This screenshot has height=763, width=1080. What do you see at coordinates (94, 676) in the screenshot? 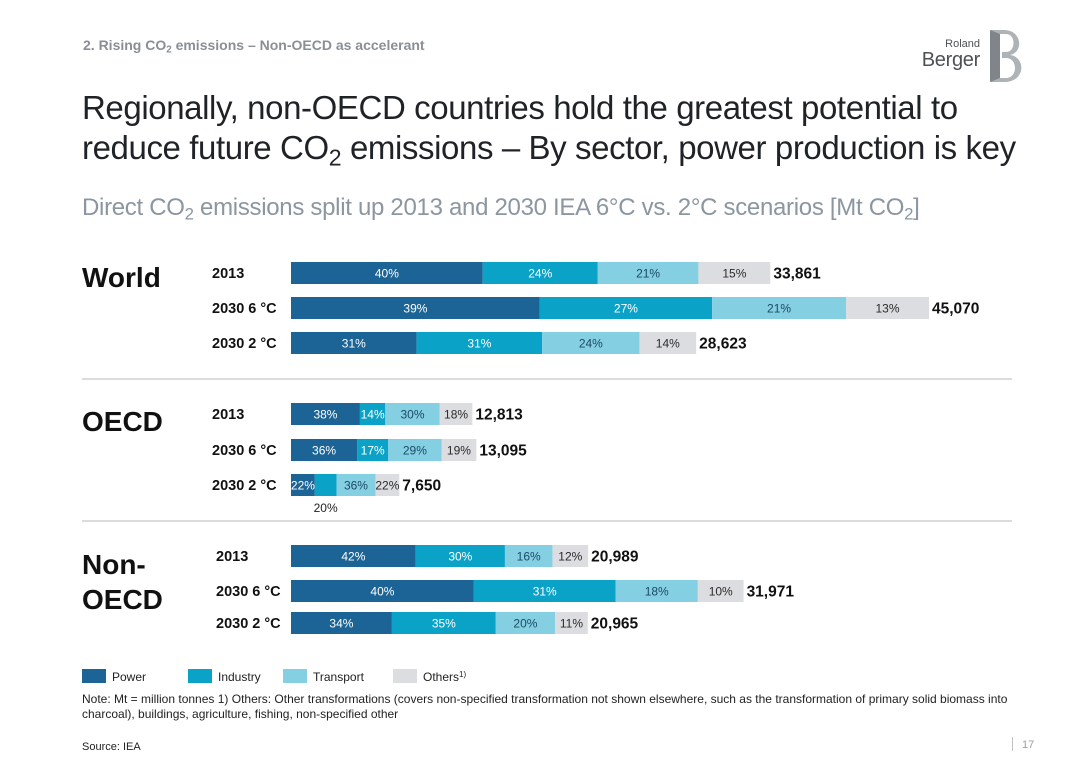
I see `legend-swatch-power` at bounding box center [94, 676].